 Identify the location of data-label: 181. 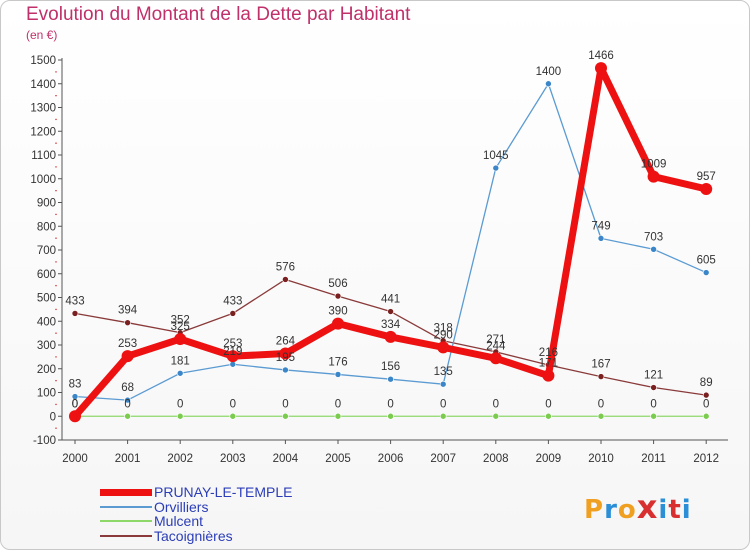
(180, 361).